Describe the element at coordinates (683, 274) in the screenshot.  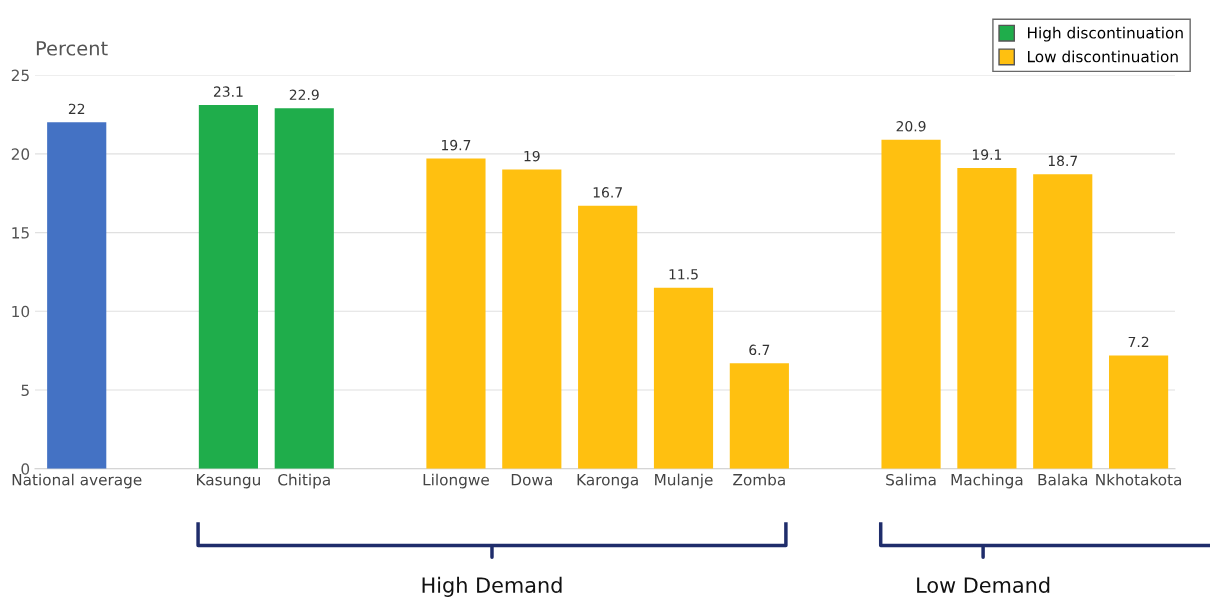
I see `data-label: 11.5` at that location.